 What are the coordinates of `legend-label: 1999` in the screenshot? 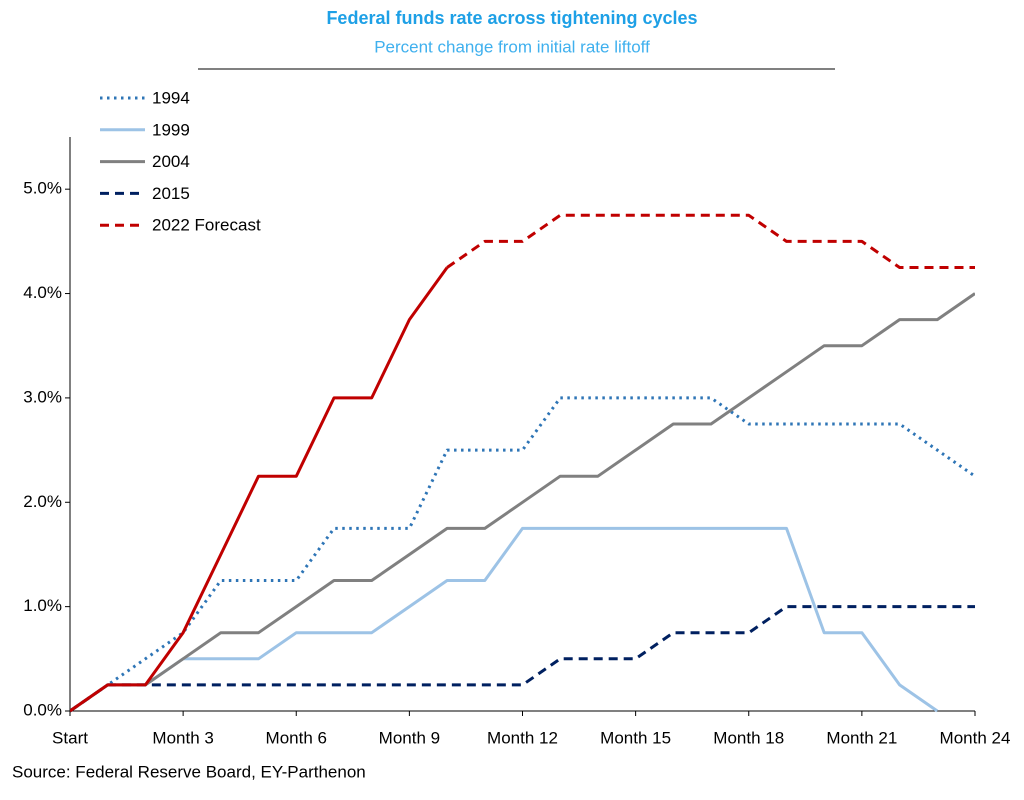 It's located at (171, 129).